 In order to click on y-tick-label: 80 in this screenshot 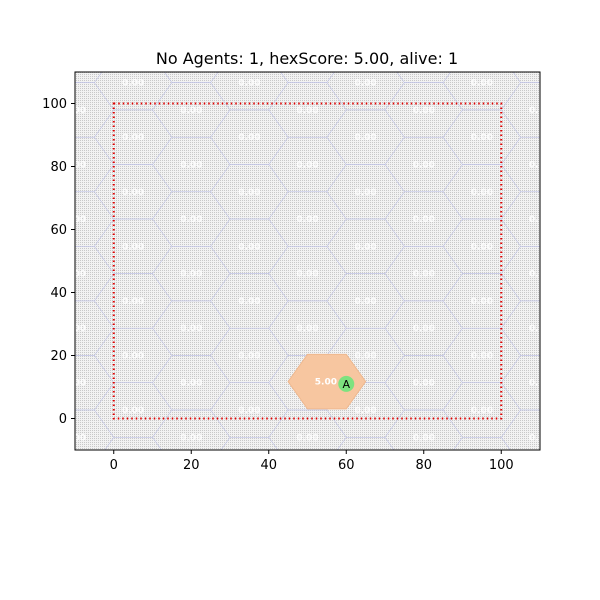, I will do `click(58, 167)`.